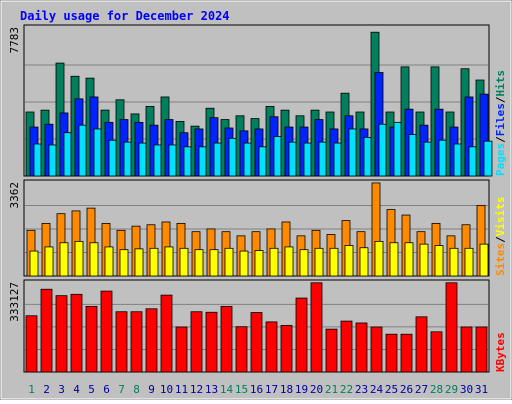  I want to click on x-tick-label-11: 11, so click(181, 389).